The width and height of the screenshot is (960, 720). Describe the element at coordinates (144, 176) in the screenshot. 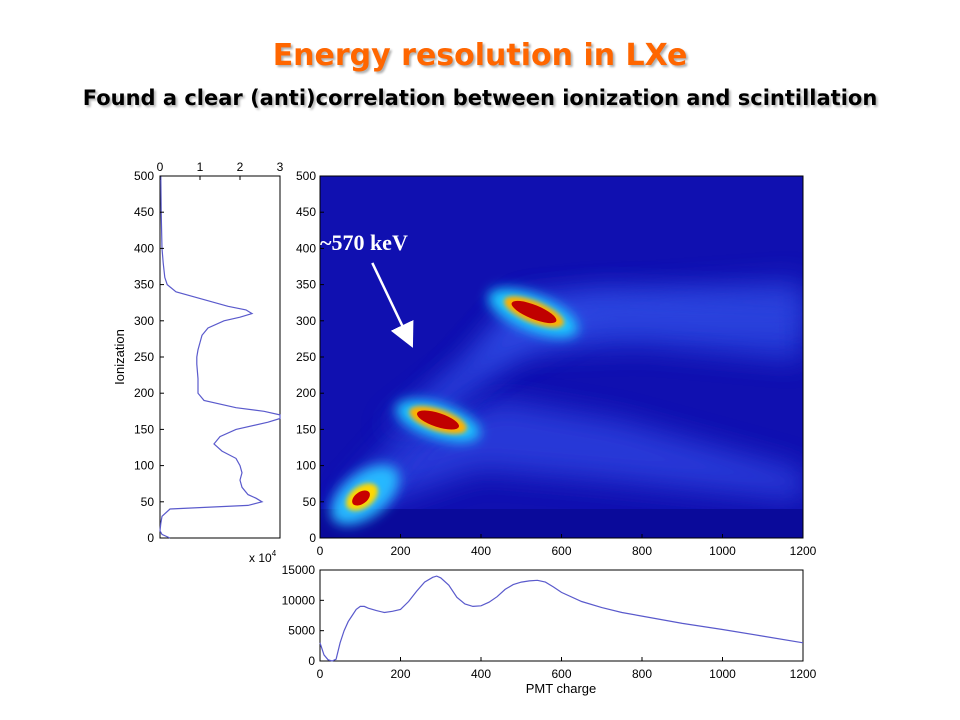

I see `ionization-y-tick-label: 500` at that location.